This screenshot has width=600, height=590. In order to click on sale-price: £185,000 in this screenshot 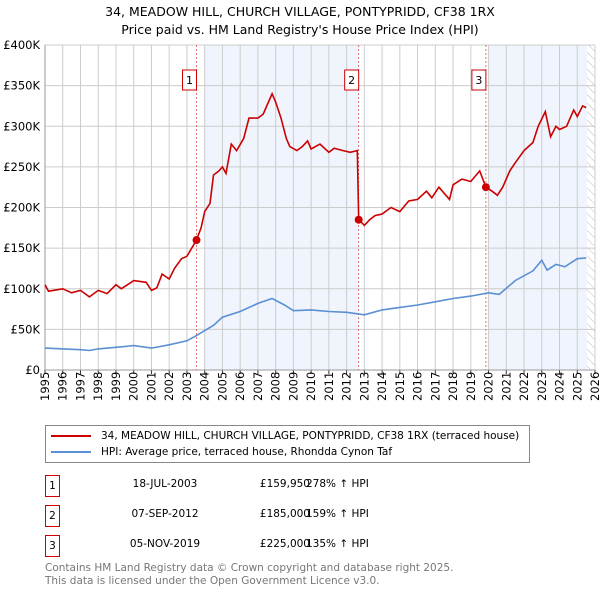, I will do `click(284, 514)`.